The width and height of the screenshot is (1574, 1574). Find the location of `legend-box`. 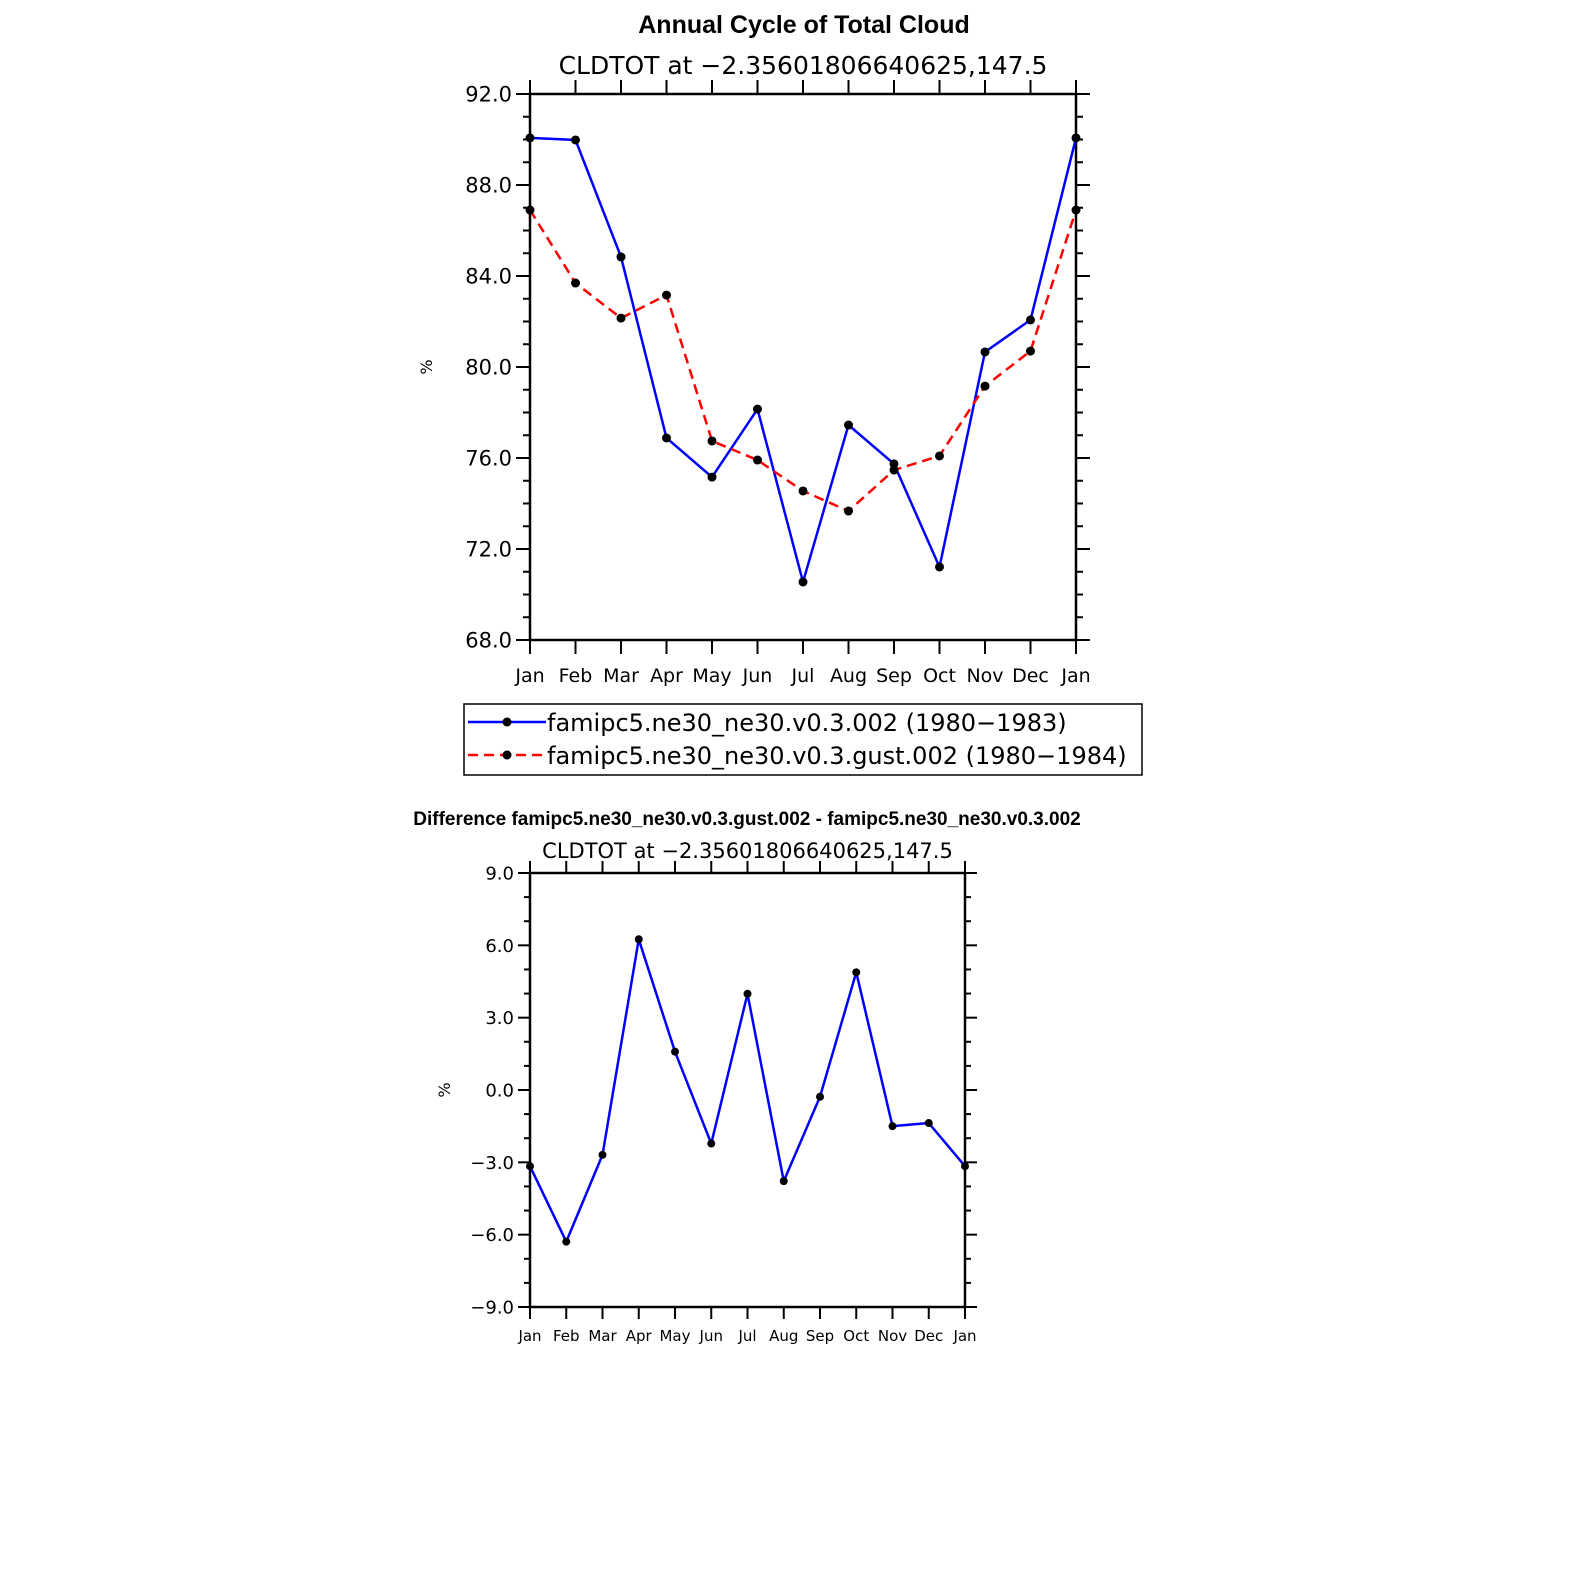

legend-box is located at coordinates (803, 739).